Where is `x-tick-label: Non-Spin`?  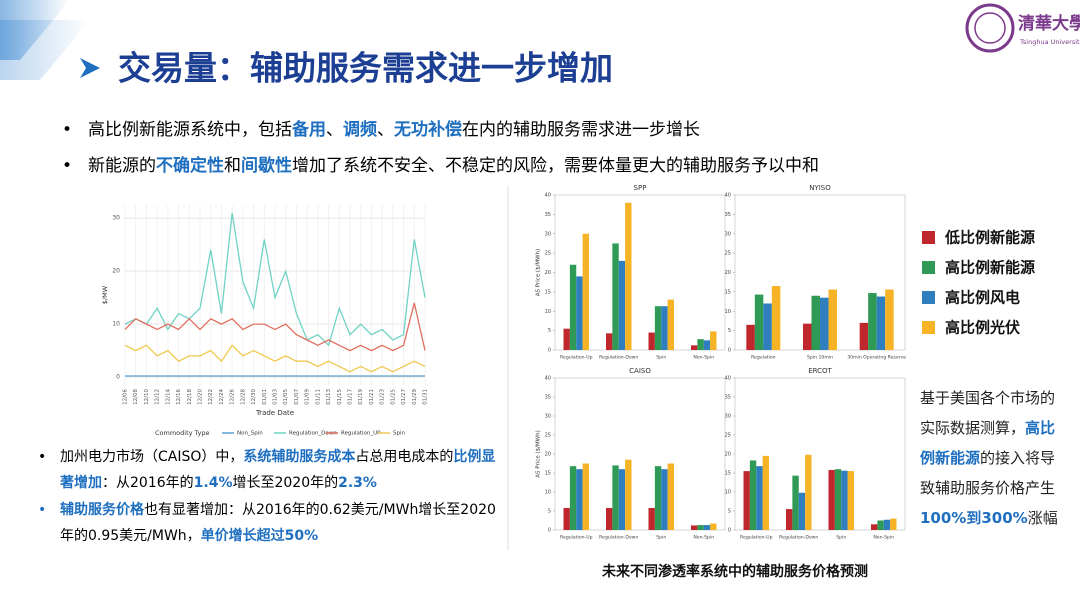 x-tick-label: Non-Spin is located at coordinates (883, 538).